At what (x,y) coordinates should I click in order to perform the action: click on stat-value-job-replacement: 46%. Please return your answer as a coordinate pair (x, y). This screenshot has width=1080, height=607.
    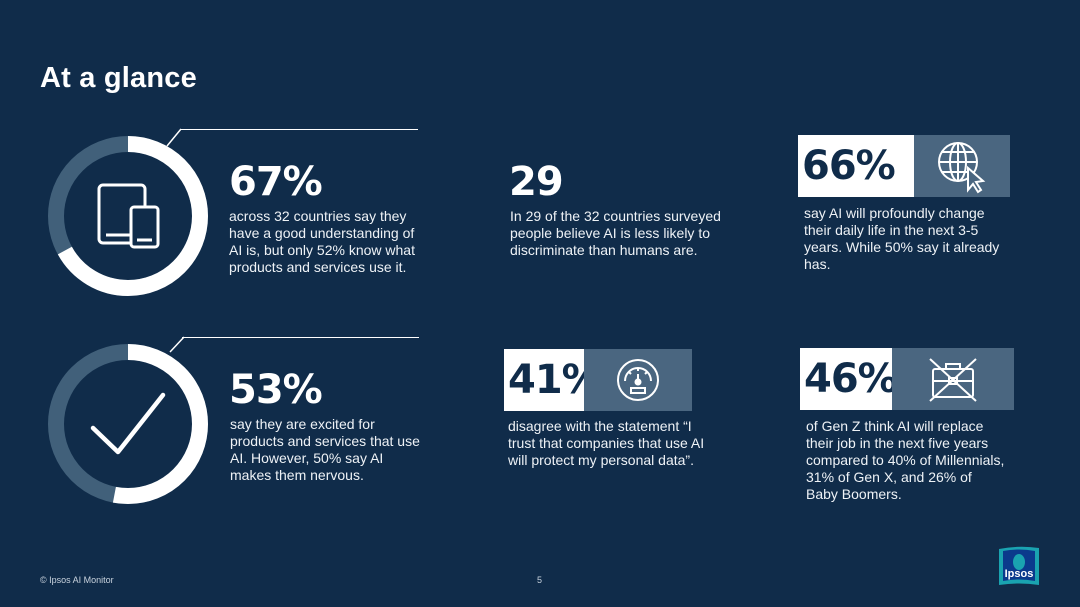
    Looking at the image, I should click on (851, 379).